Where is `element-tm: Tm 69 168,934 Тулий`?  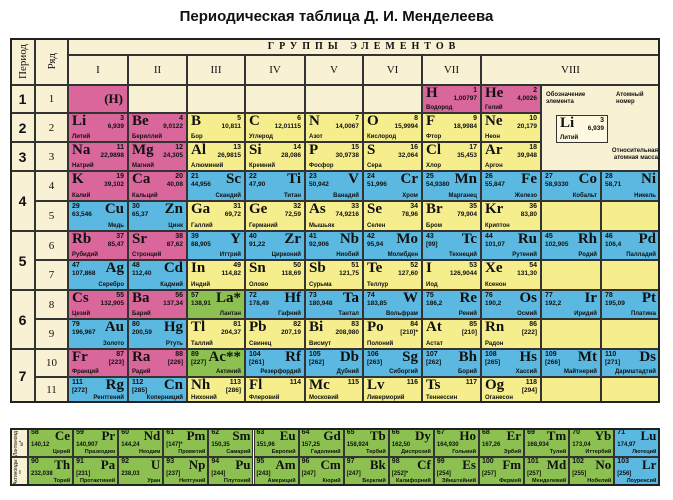
element-tm: Tm 69 168,934 Тулий is located at coordinates (547, 442).